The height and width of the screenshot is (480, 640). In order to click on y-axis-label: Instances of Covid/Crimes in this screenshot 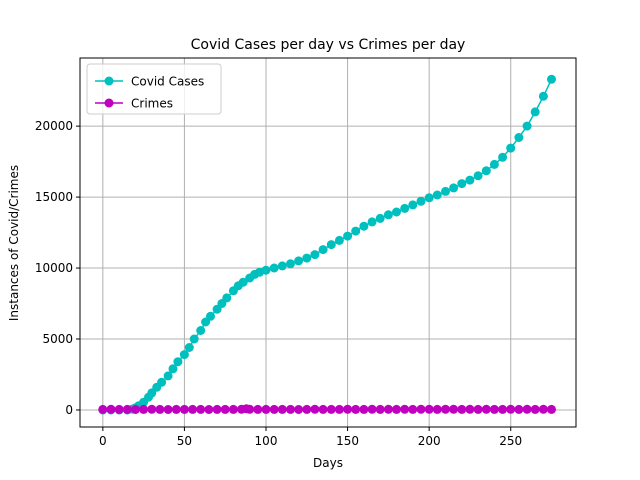, I will do `click(14, 243)`.